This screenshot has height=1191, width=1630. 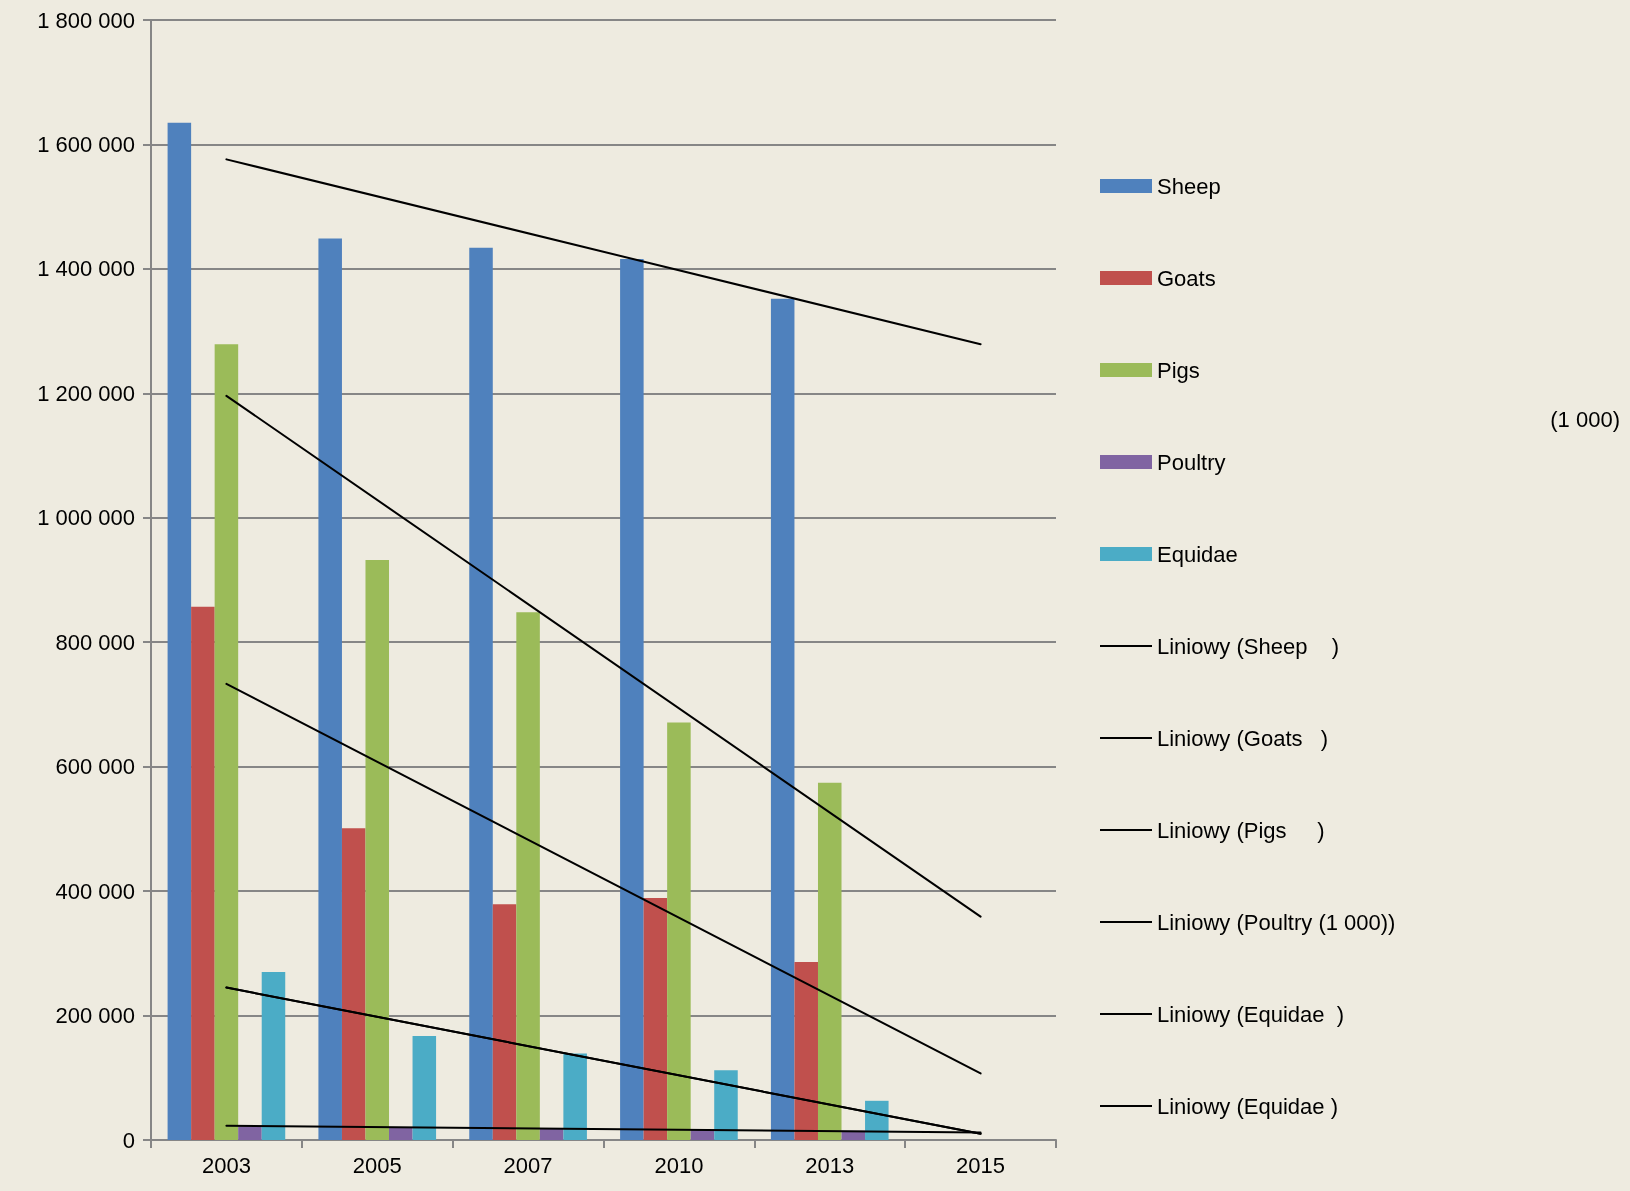 What do you see at coordinates (95, 642) in the screenshot?
I see `y-tick-label: 800 000` at bounding box center [95, 642].